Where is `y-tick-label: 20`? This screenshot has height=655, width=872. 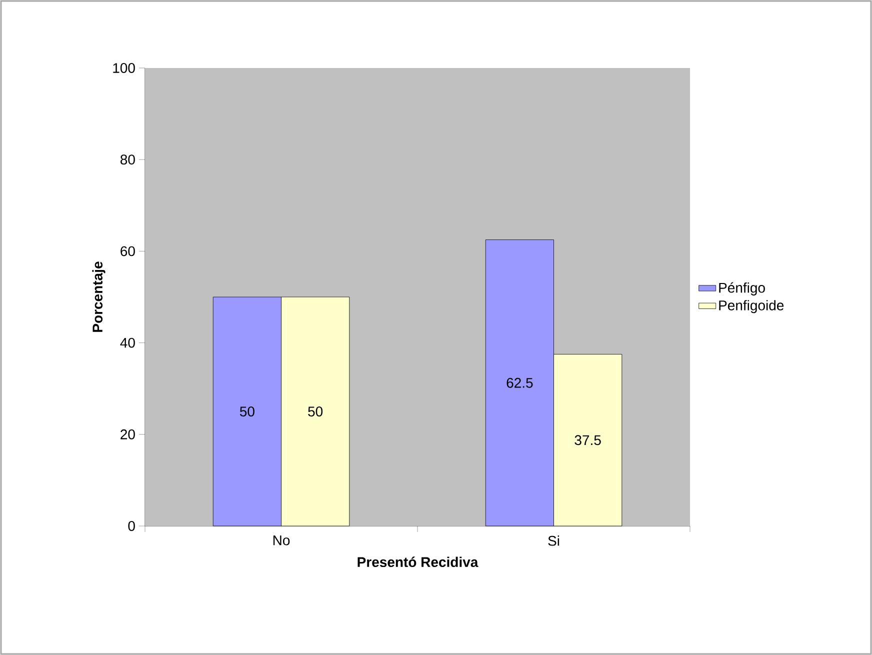
y-tick-label: 20 is located at coordinates (127, 434).